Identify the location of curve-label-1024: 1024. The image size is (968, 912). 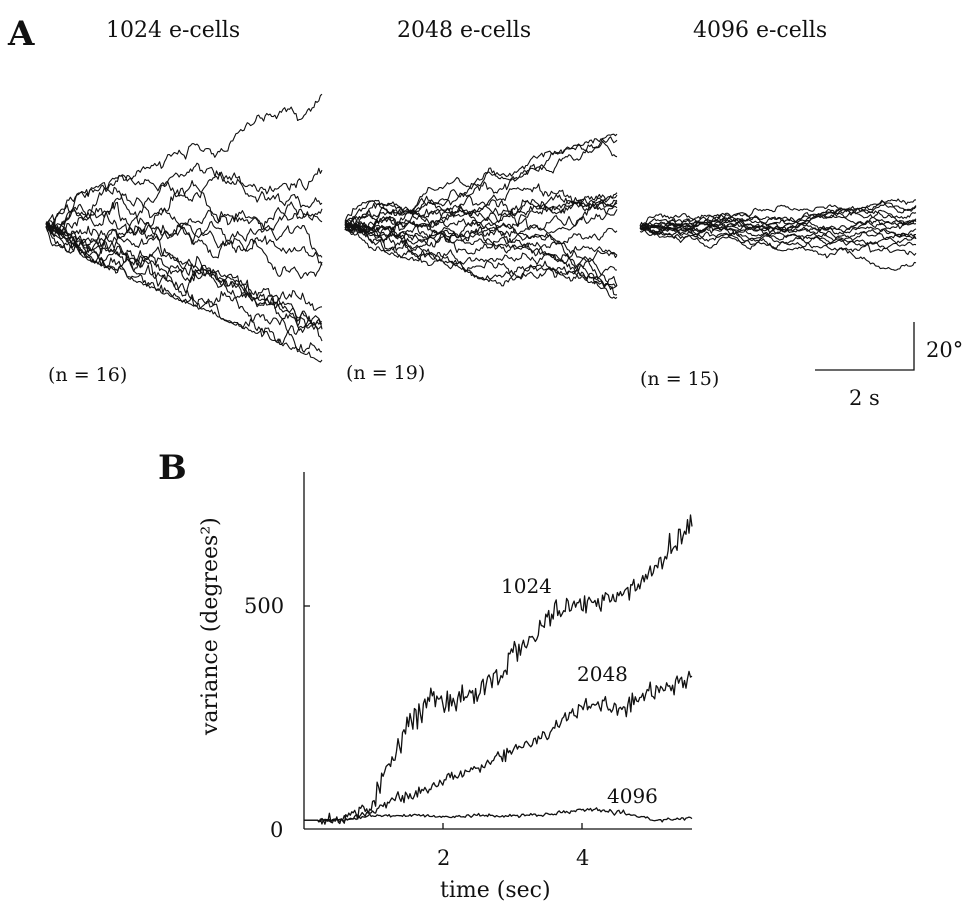
(526, 586).